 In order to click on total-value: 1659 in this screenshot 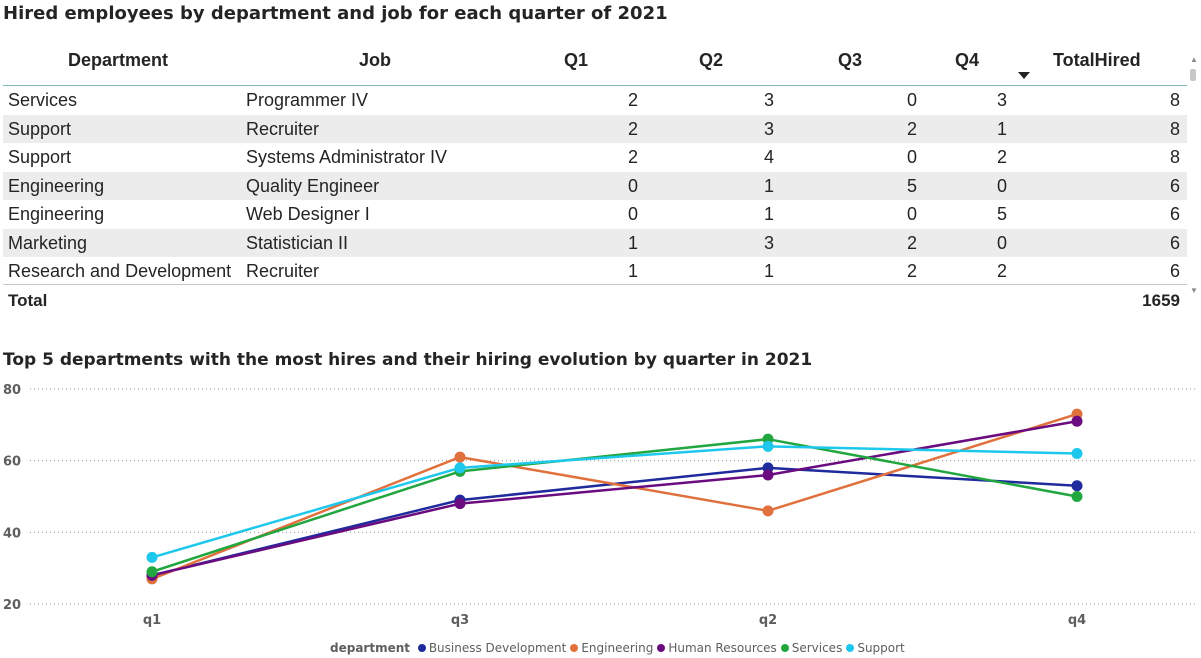, I will do `click(1161, 300)`.